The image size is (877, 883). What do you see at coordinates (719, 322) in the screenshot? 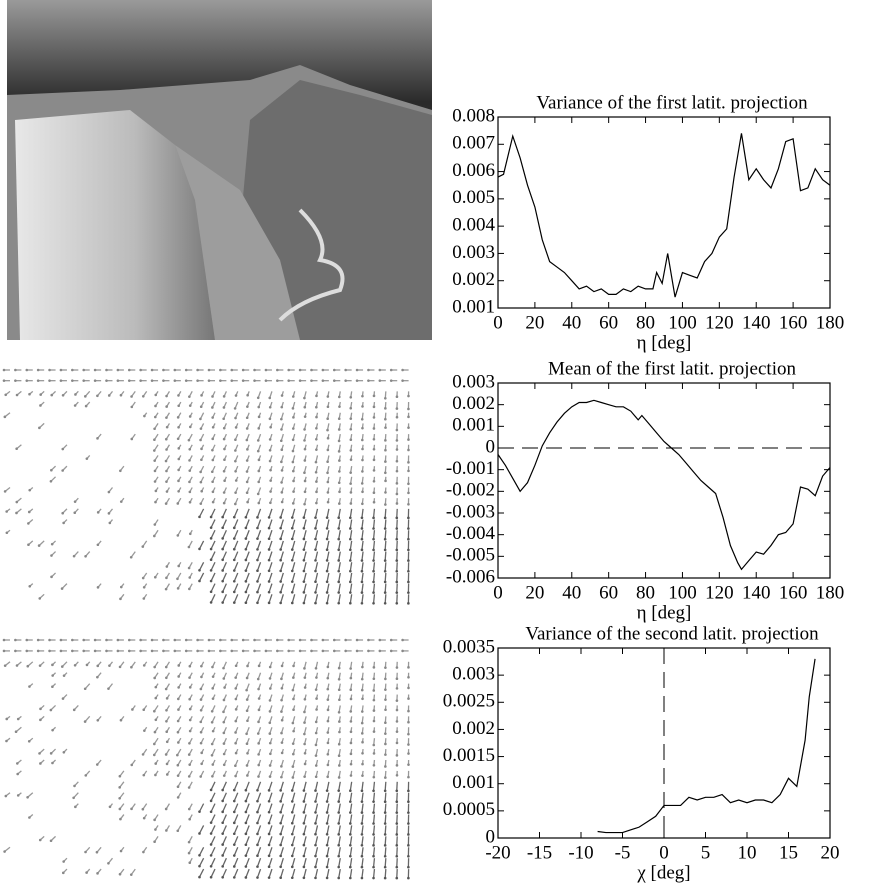
I see `x-tick-label: 120` at bounding box center [719, 322].